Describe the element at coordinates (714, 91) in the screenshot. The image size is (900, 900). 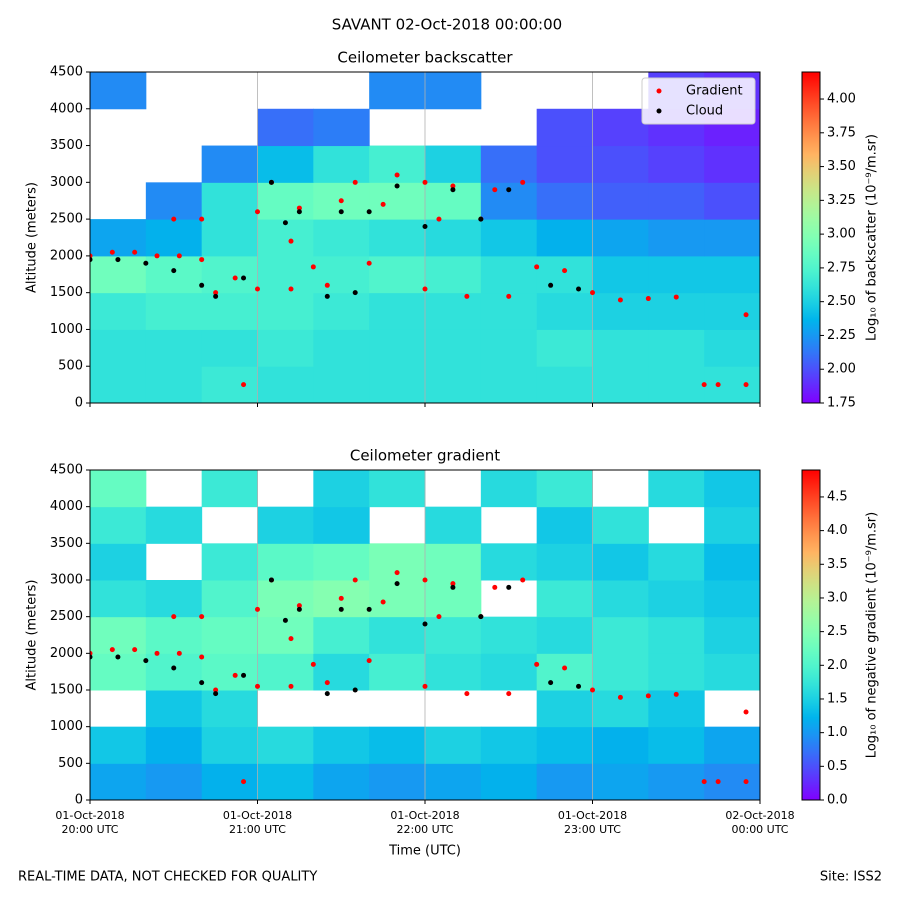
I see `legend-label: Gradient` at that location.